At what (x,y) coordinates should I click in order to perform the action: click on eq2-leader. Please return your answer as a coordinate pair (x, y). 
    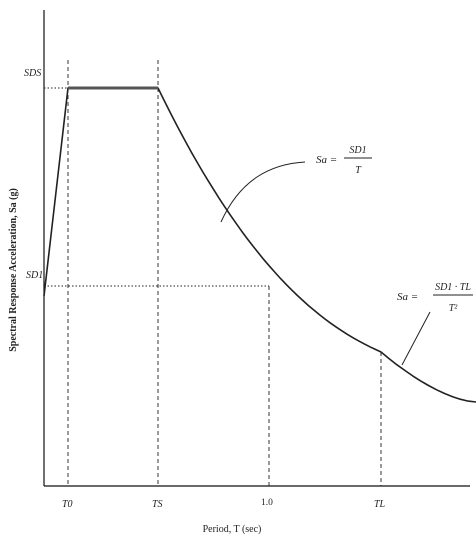
    Looking at the image, I should click on (416, 338).